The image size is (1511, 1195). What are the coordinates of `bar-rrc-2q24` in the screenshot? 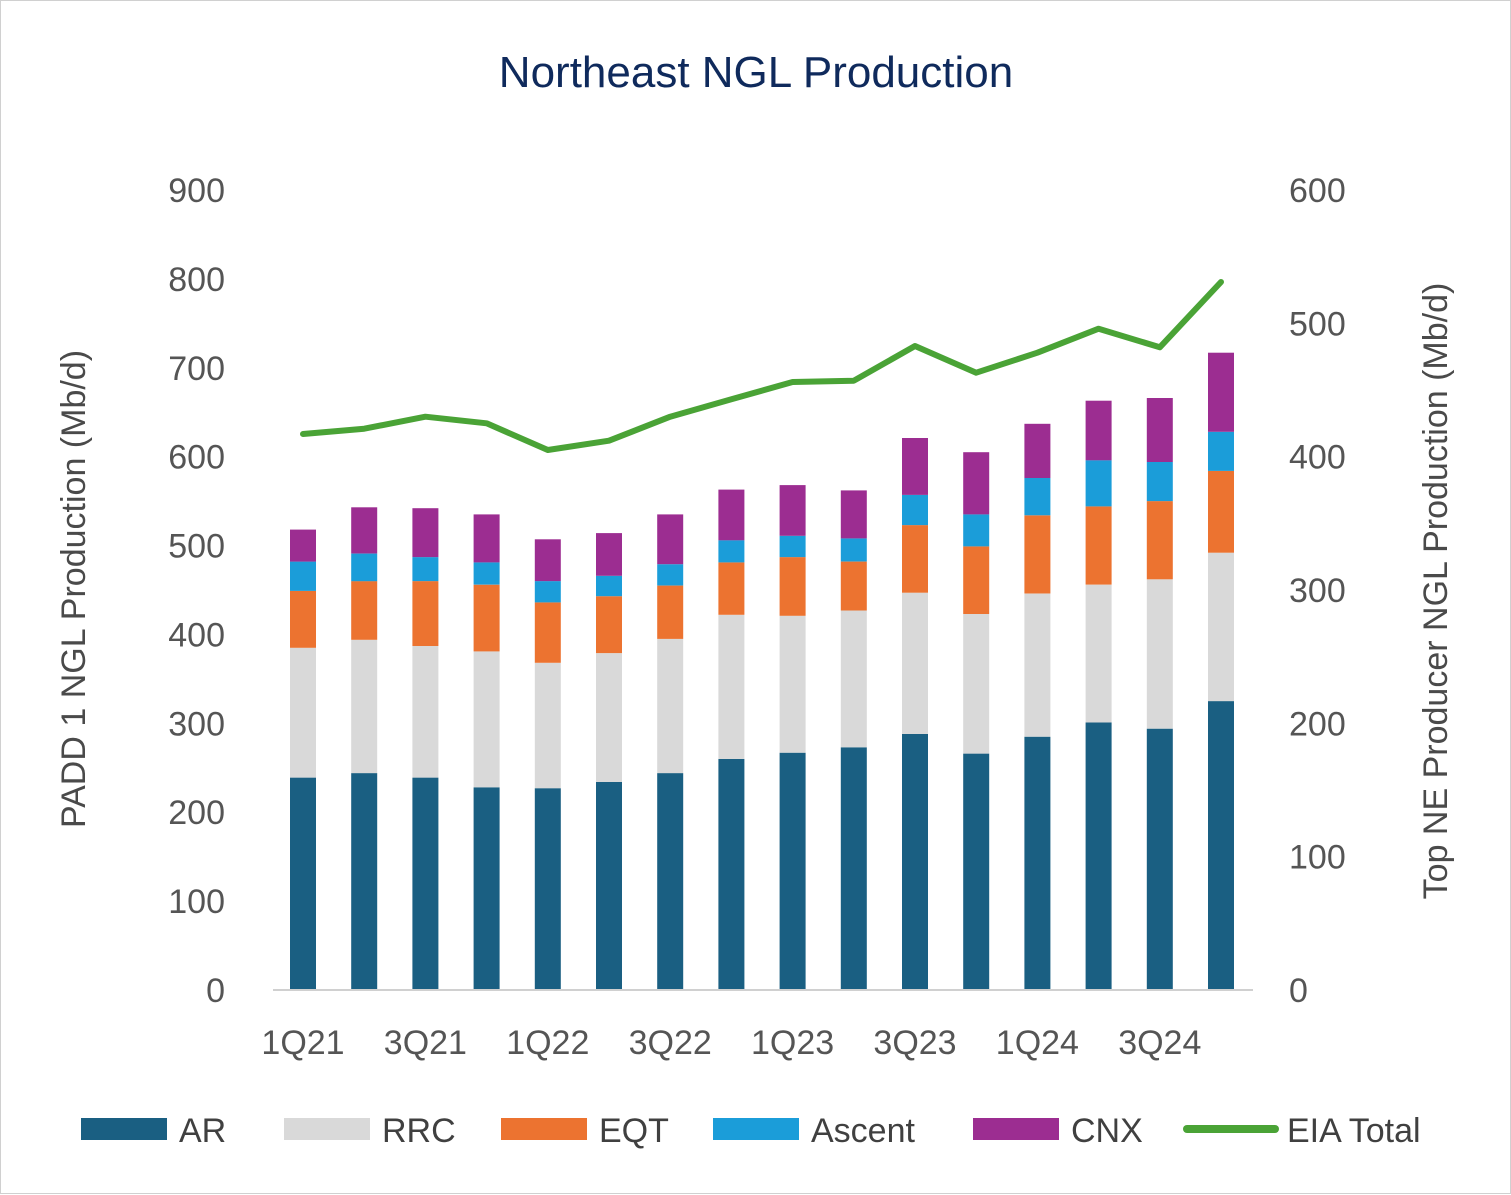 It's located at (1098, 653).